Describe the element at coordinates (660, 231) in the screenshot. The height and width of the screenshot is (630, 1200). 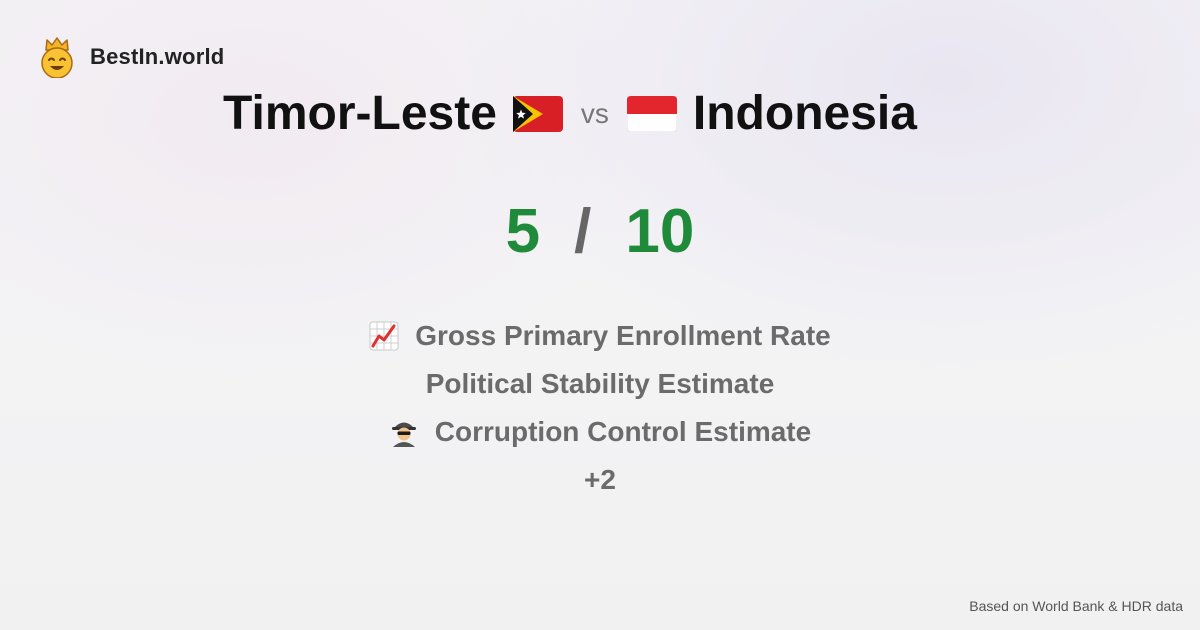
I see `score-right: 10` at that location.